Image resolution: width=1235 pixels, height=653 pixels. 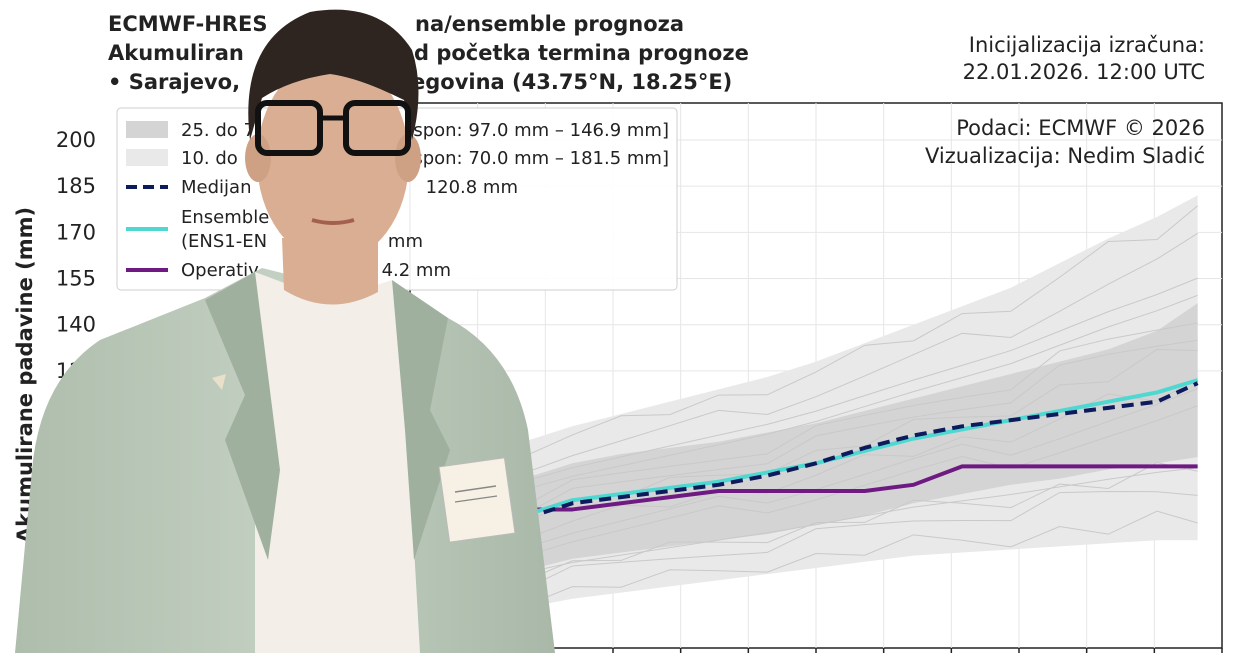 I want to click on person-lapel-left, so click(x=242, y=416).